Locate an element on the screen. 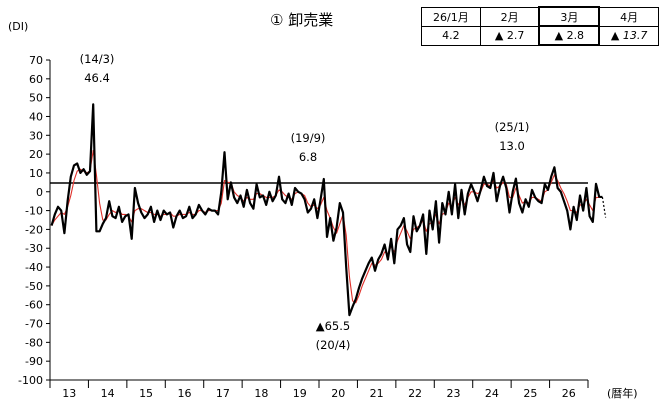 The height and width of the screenshot is (403, 659). year-label: 26 is located at coordinates (569, 393).